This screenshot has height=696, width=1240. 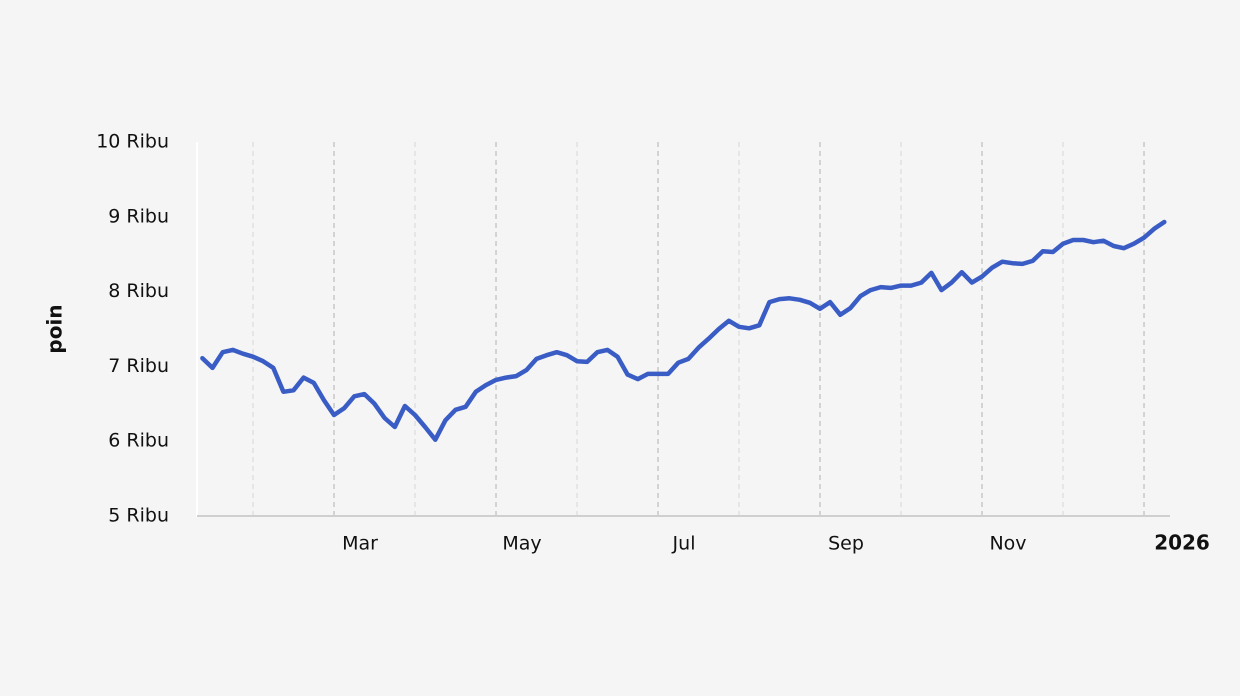 What do you see at coordinates (55, 328) in the screenshot?
I see `y-axis-label: poin` at bounding box center [55, 328].